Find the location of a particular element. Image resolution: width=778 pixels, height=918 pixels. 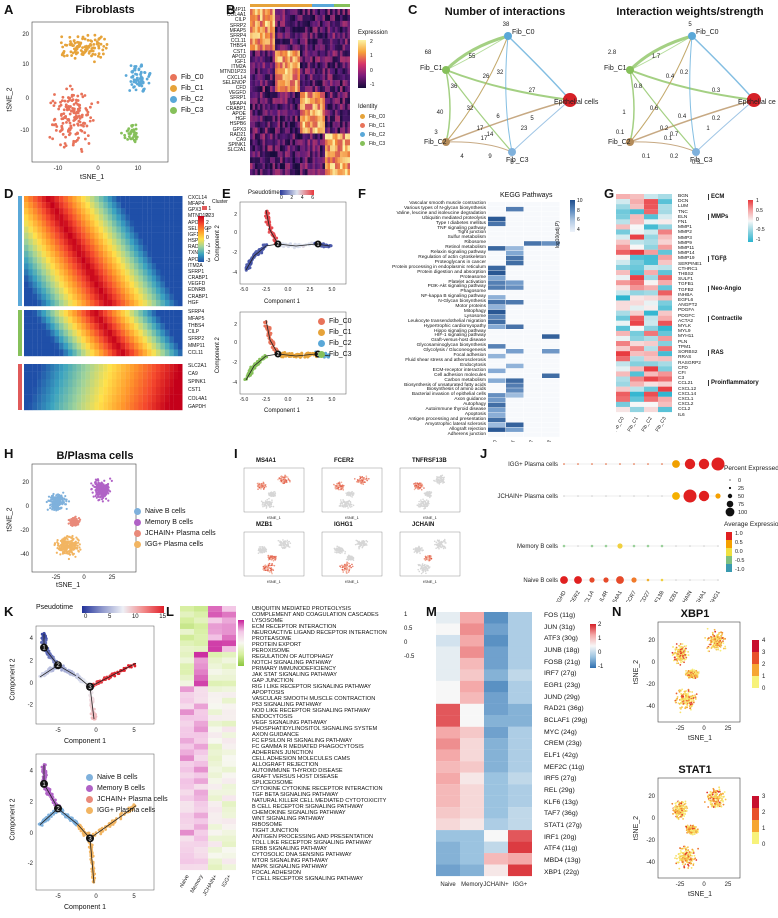

row-label: NF-kappa B signaling pathway is located at coordinates (453, 297).